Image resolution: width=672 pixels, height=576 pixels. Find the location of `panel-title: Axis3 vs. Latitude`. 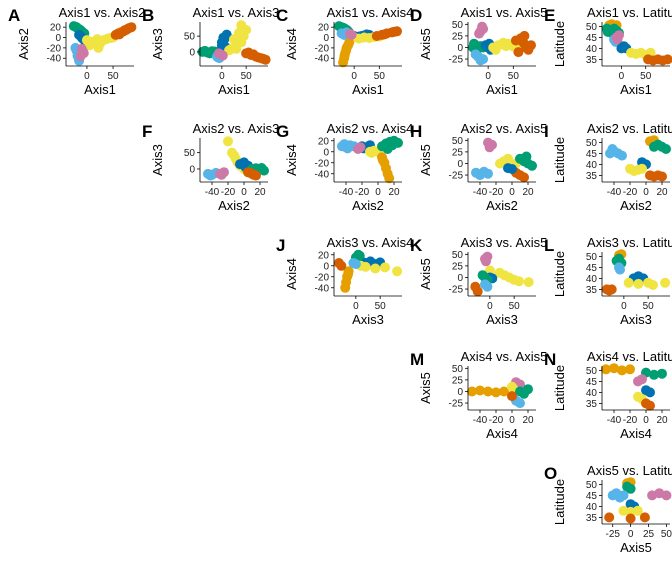

panel-title: Axis3 vs. Latitude is located at coordinates (629, 242).